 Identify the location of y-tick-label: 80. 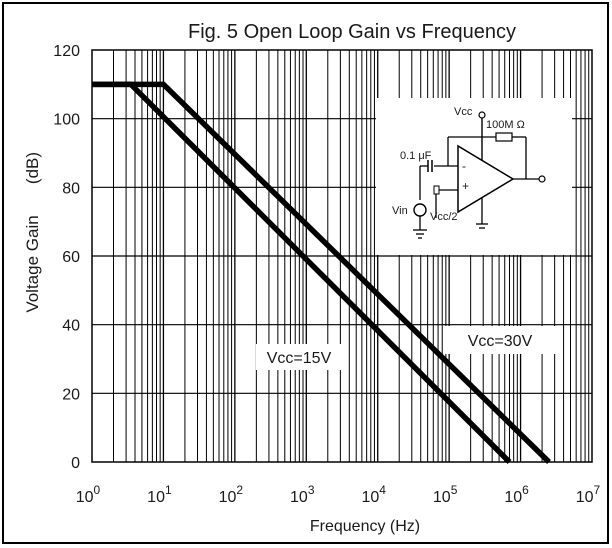
(71, 188).